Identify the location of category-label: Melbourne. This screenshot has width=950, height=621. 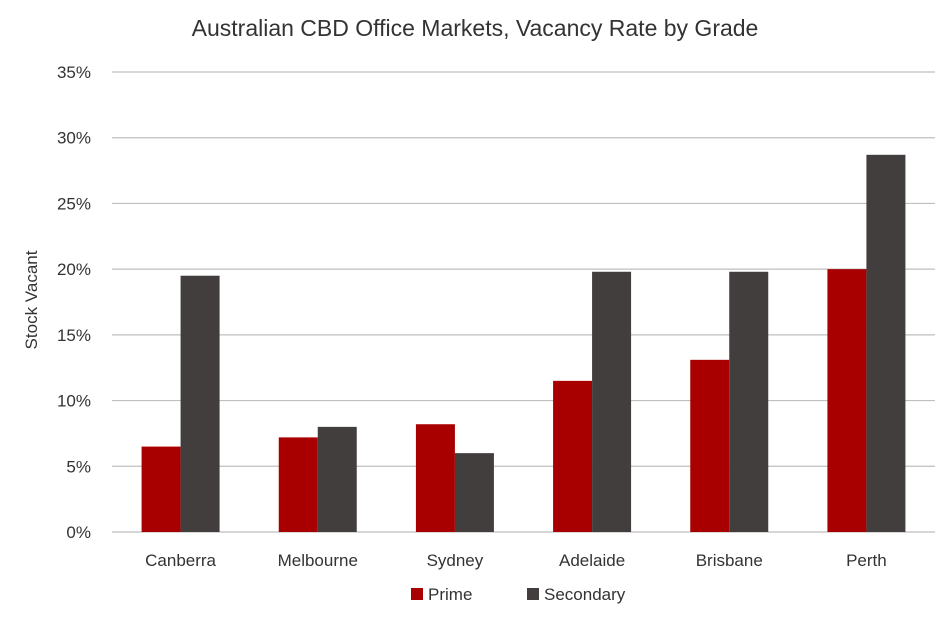
(318, 560).